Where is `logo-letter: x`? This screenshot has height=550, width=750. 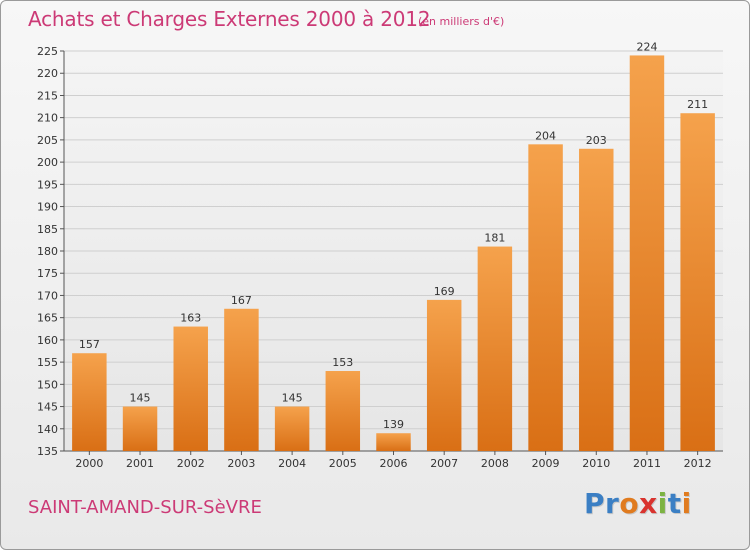 logo-letter: x is located at coordinates (648, 503).